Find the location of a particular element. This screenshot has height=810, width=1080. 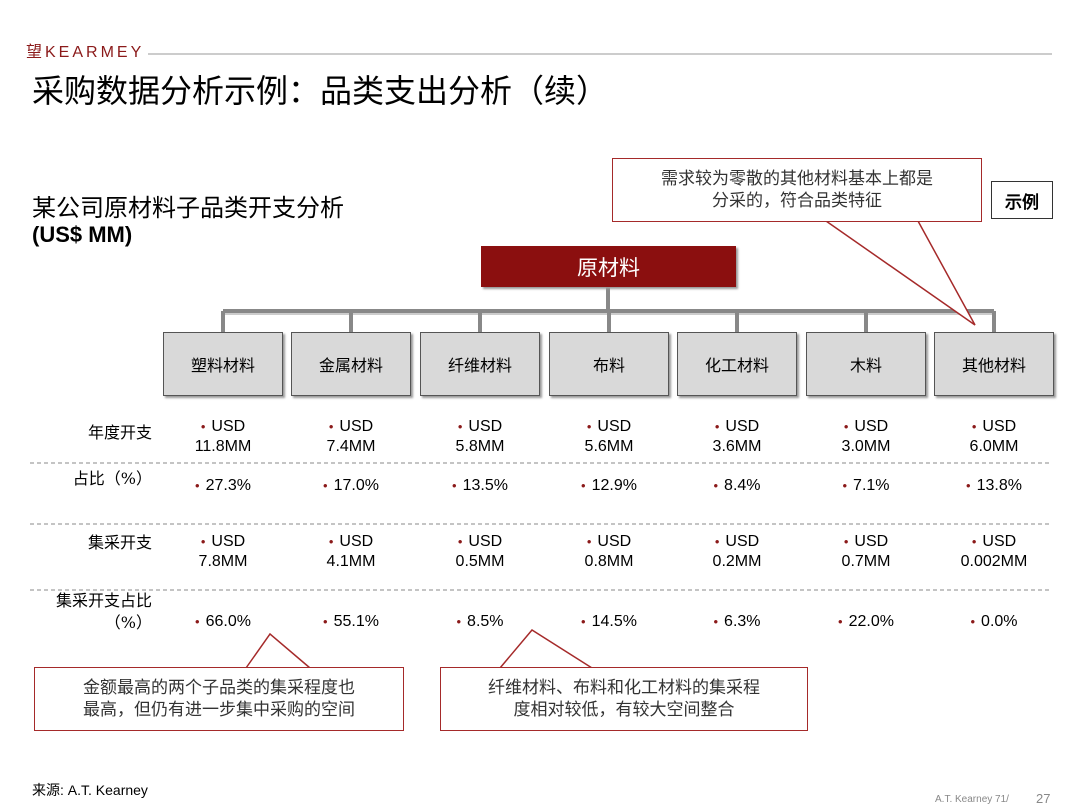

cell: 13.8% is located at coordinates (994, 486).